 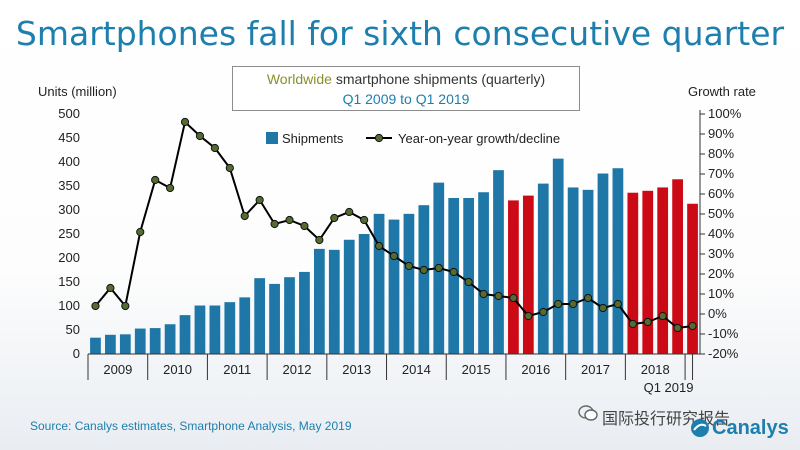 What do you see at coordinates (476, 369) in the screenshot?
I see `year-label: 2015` at bounding box center [476, 369].